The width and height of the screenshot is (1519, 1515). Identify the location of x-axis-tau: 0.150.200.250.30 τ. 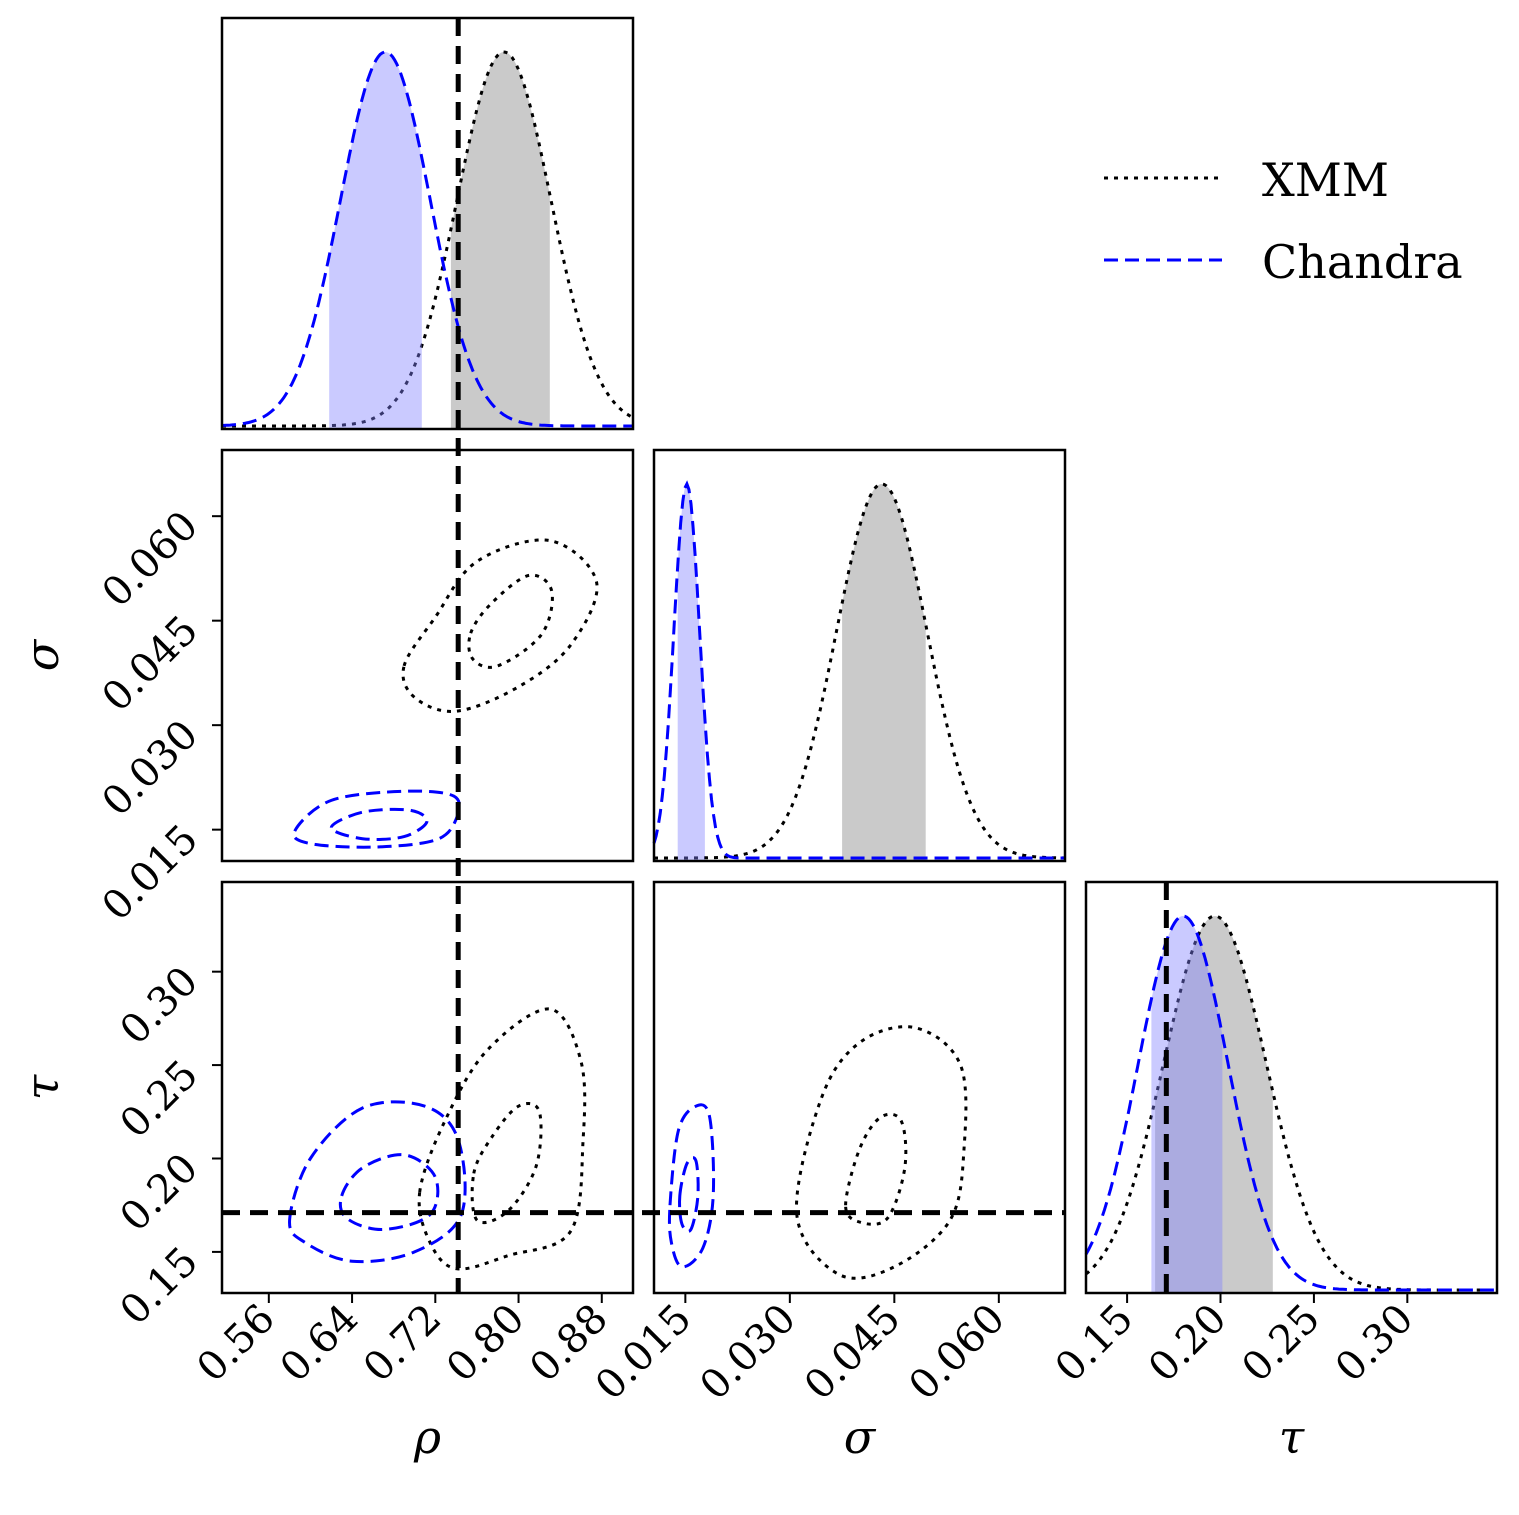
(1235, 1378).